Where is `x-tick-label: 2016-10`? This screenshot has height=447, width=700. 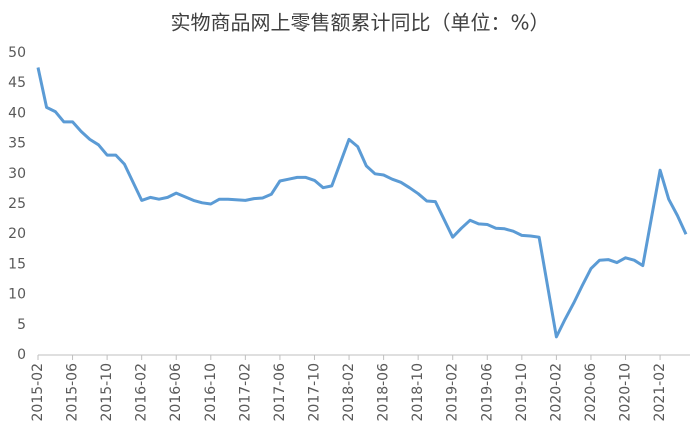 x-tick-label: 2016-10 is located at coordinates (211, 392).